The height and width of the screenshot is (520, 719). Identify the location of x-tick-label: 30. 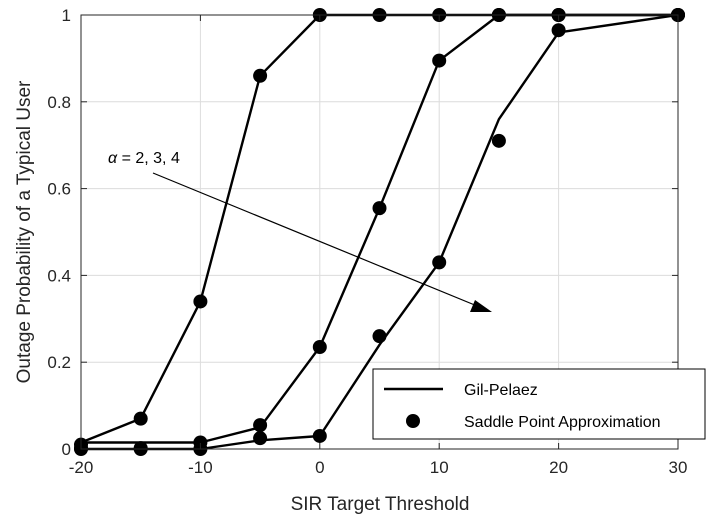
(678, 467).